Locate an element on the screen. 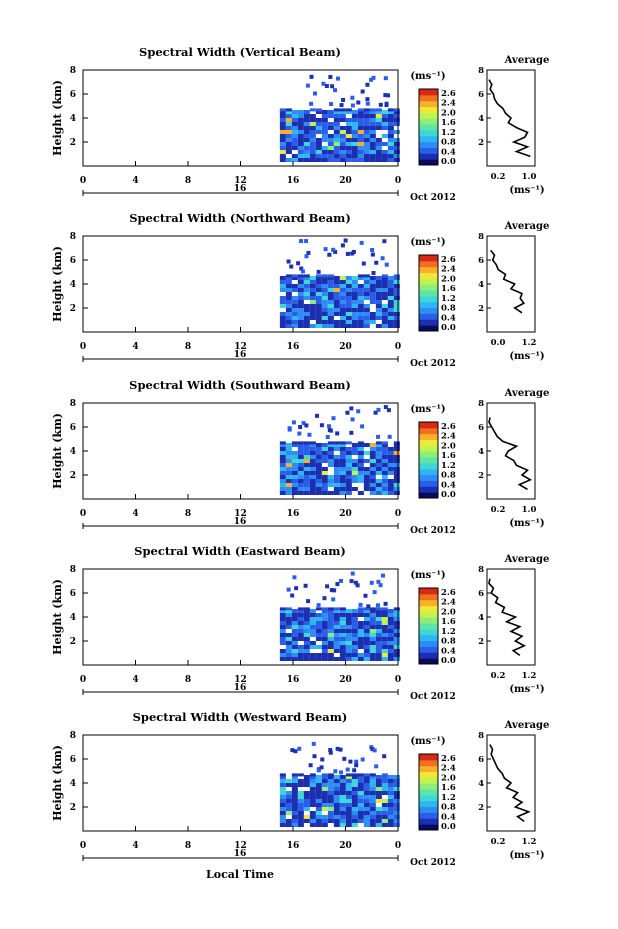  colorbar-tick-label: 2.0 is located at coordinates (448, 778).